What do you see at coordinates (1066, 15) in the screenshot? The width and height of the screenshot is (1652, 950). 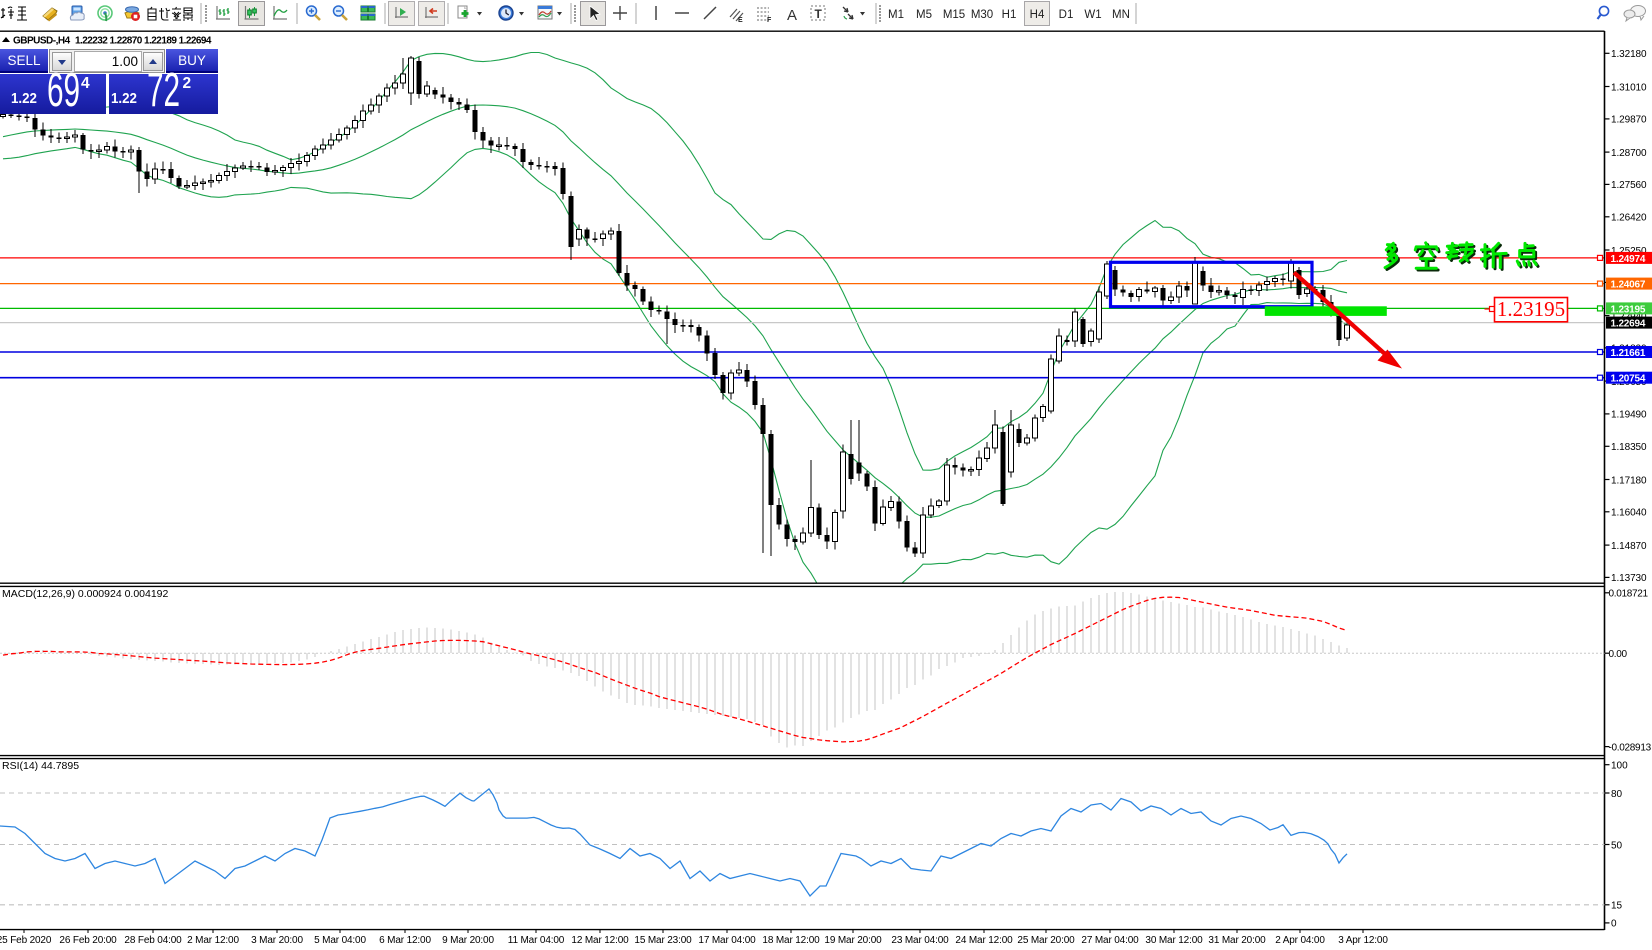 I see `svg-text: D1` at bounding box center [1066, 15].